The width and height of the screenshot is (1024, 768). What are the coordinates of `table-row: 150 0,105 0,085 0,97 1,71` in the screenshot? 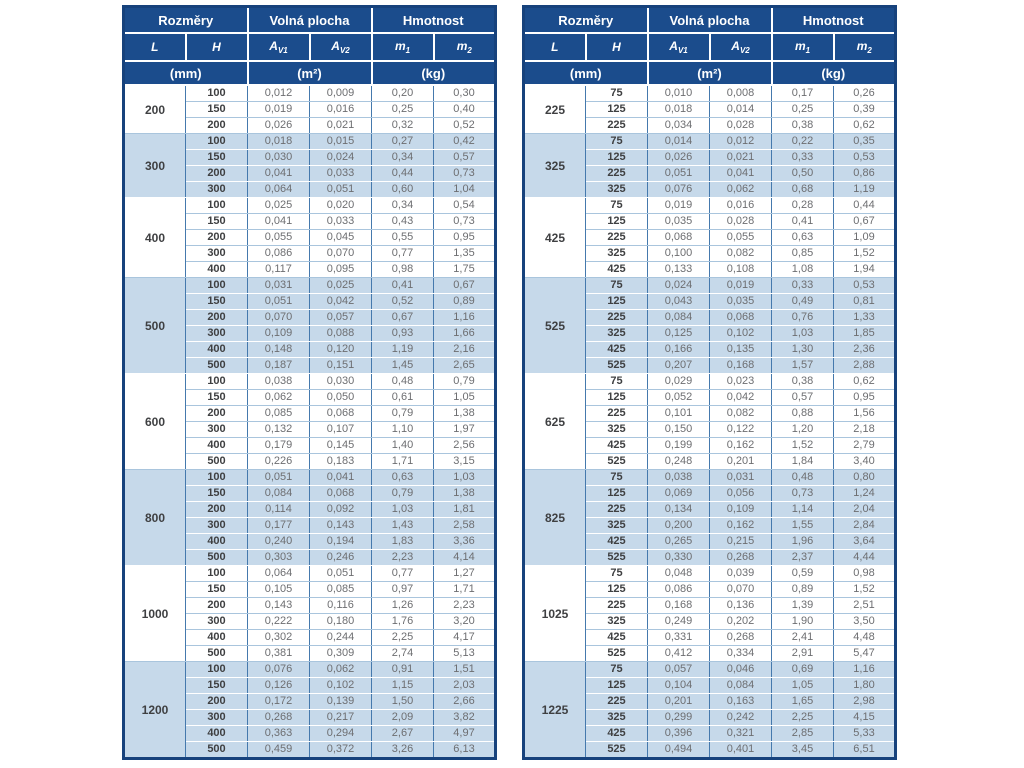 It's located at (310, 589).